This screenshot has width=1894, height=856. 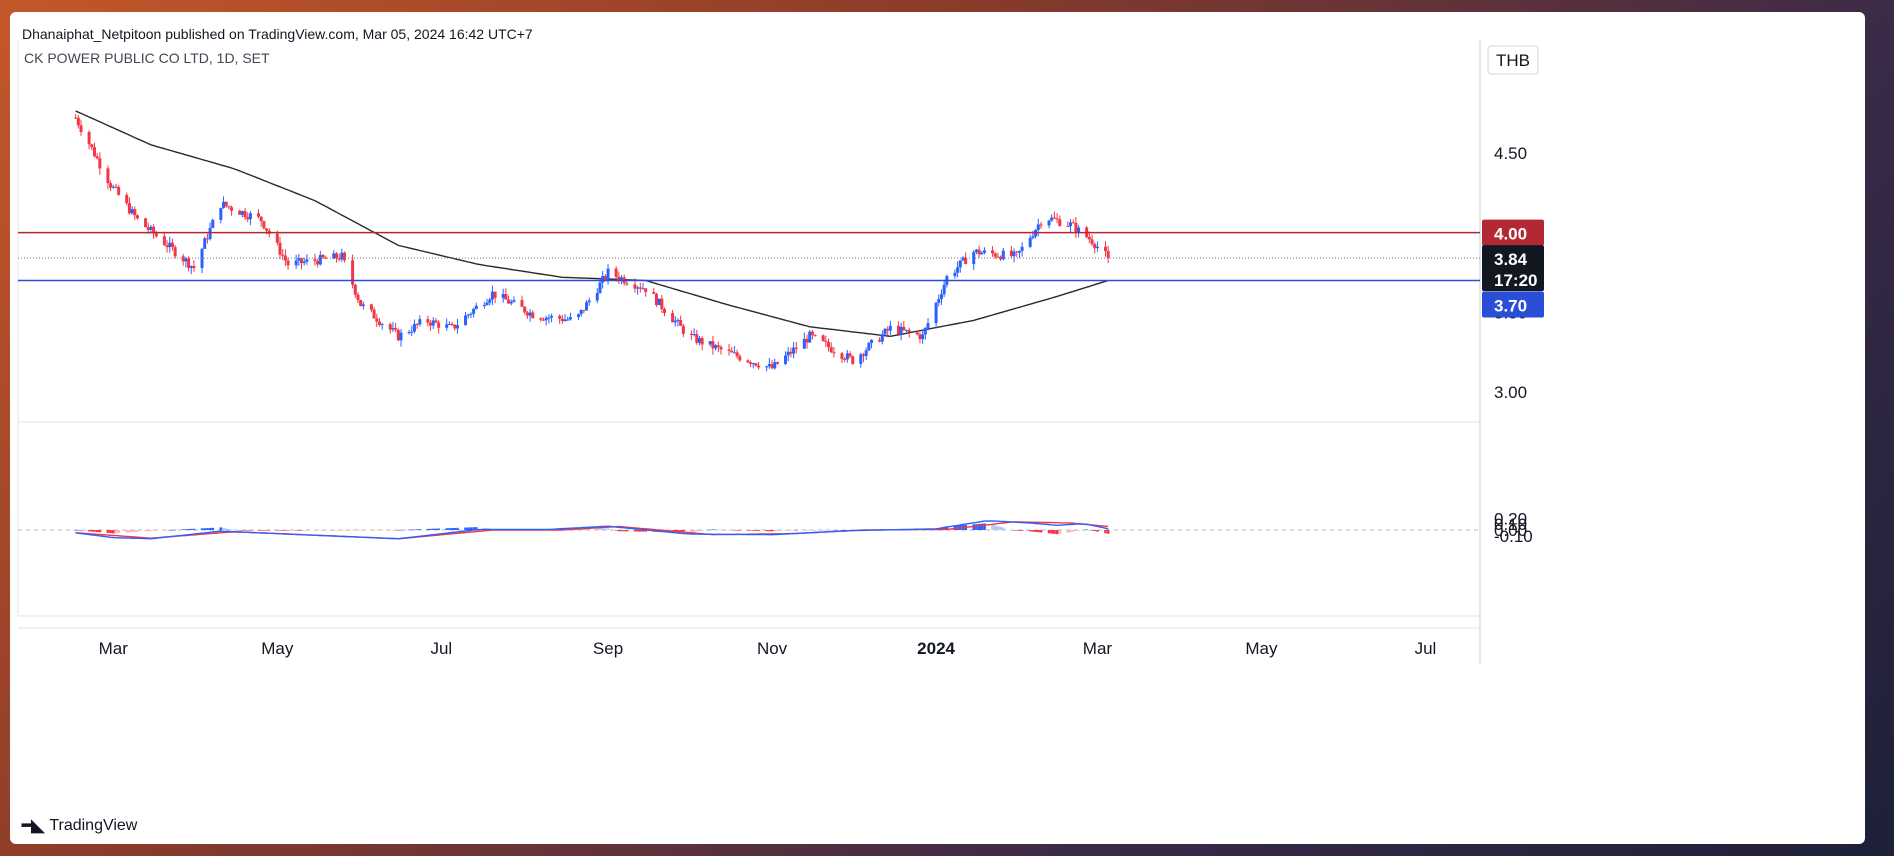 What do you see at coordinates (79, 826) in the screenshot?
I see `footer: ━◣ TradingView` at bounding box center [79, 826].